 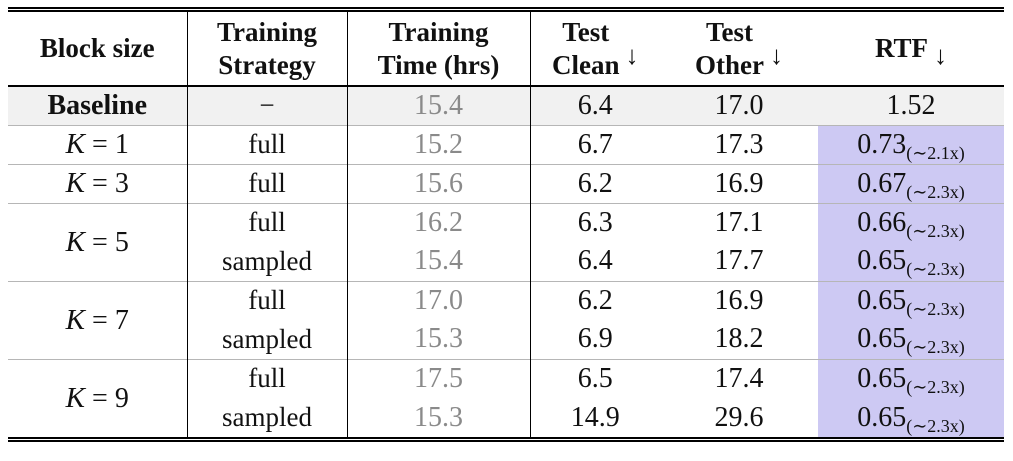 I want to click on column-header-rtf: RTF ↓, so click(x=911, y=49).